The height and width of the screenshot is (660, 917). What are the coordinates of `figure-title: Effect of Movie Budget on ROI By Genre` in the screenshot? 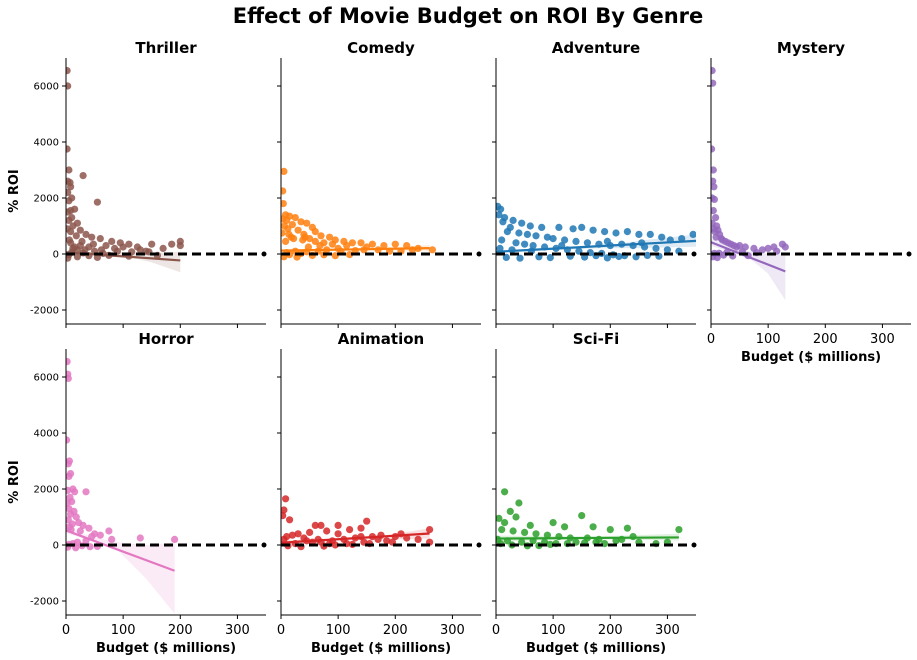 It's located at (468, 16).